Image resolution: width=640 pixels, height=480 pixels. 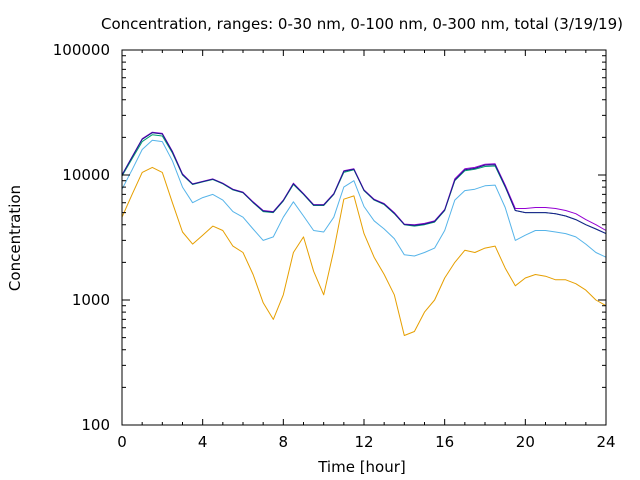 What do you see at coordinates (86, 175) in the screenshot?
I see `y-tick-label: 10000` at bounding box center [86, 175].